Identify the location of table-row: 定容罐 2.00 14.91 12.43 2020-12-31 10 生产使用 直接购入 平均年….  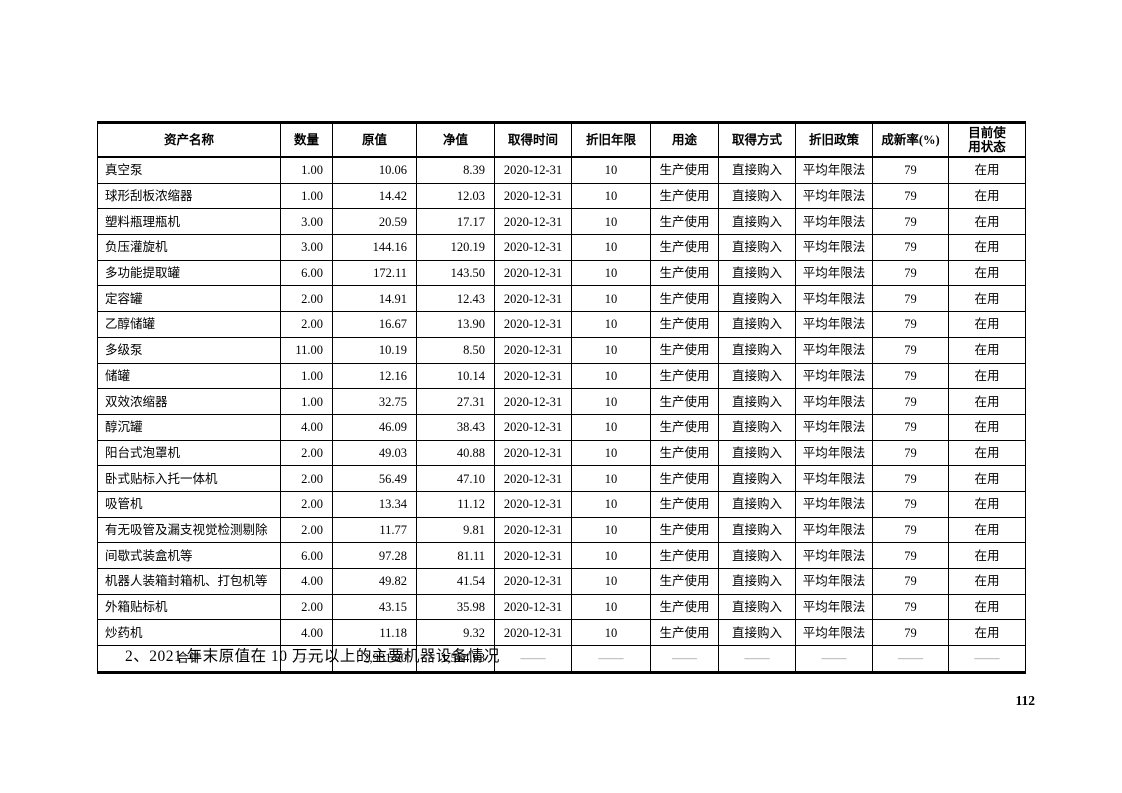
(561, 299).